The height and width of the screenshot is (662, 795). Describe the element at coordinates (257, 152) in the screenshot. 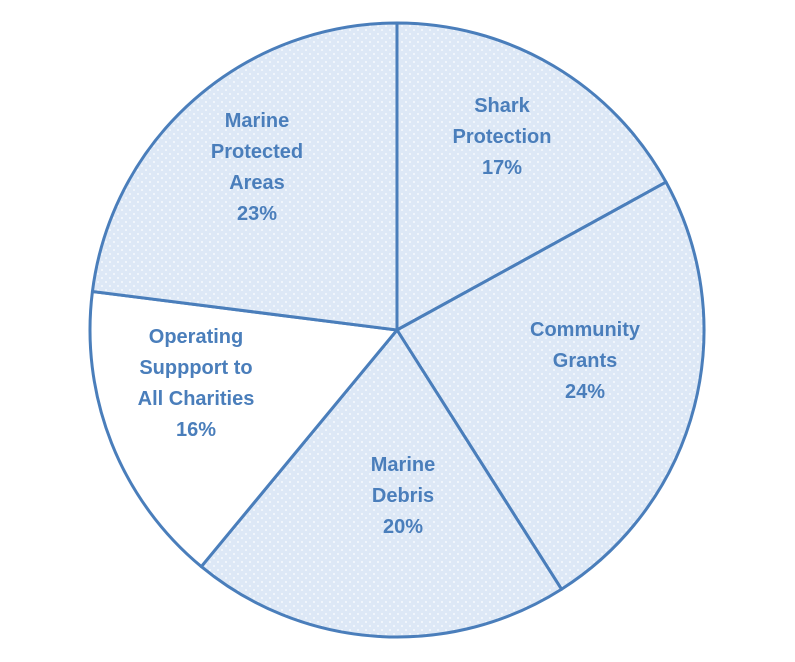

I see `slice-name-line: Protected` at that location.